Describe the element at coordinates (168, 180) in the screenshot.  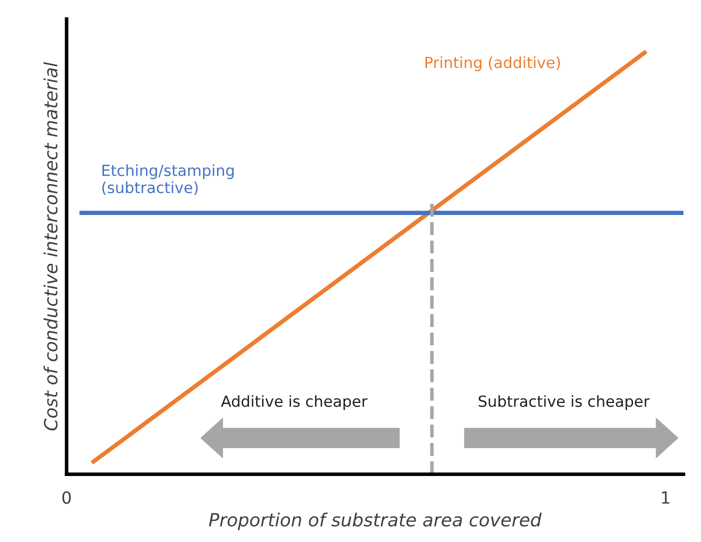
I see `series-label: Etching/stamping (subtractive)` at that location.